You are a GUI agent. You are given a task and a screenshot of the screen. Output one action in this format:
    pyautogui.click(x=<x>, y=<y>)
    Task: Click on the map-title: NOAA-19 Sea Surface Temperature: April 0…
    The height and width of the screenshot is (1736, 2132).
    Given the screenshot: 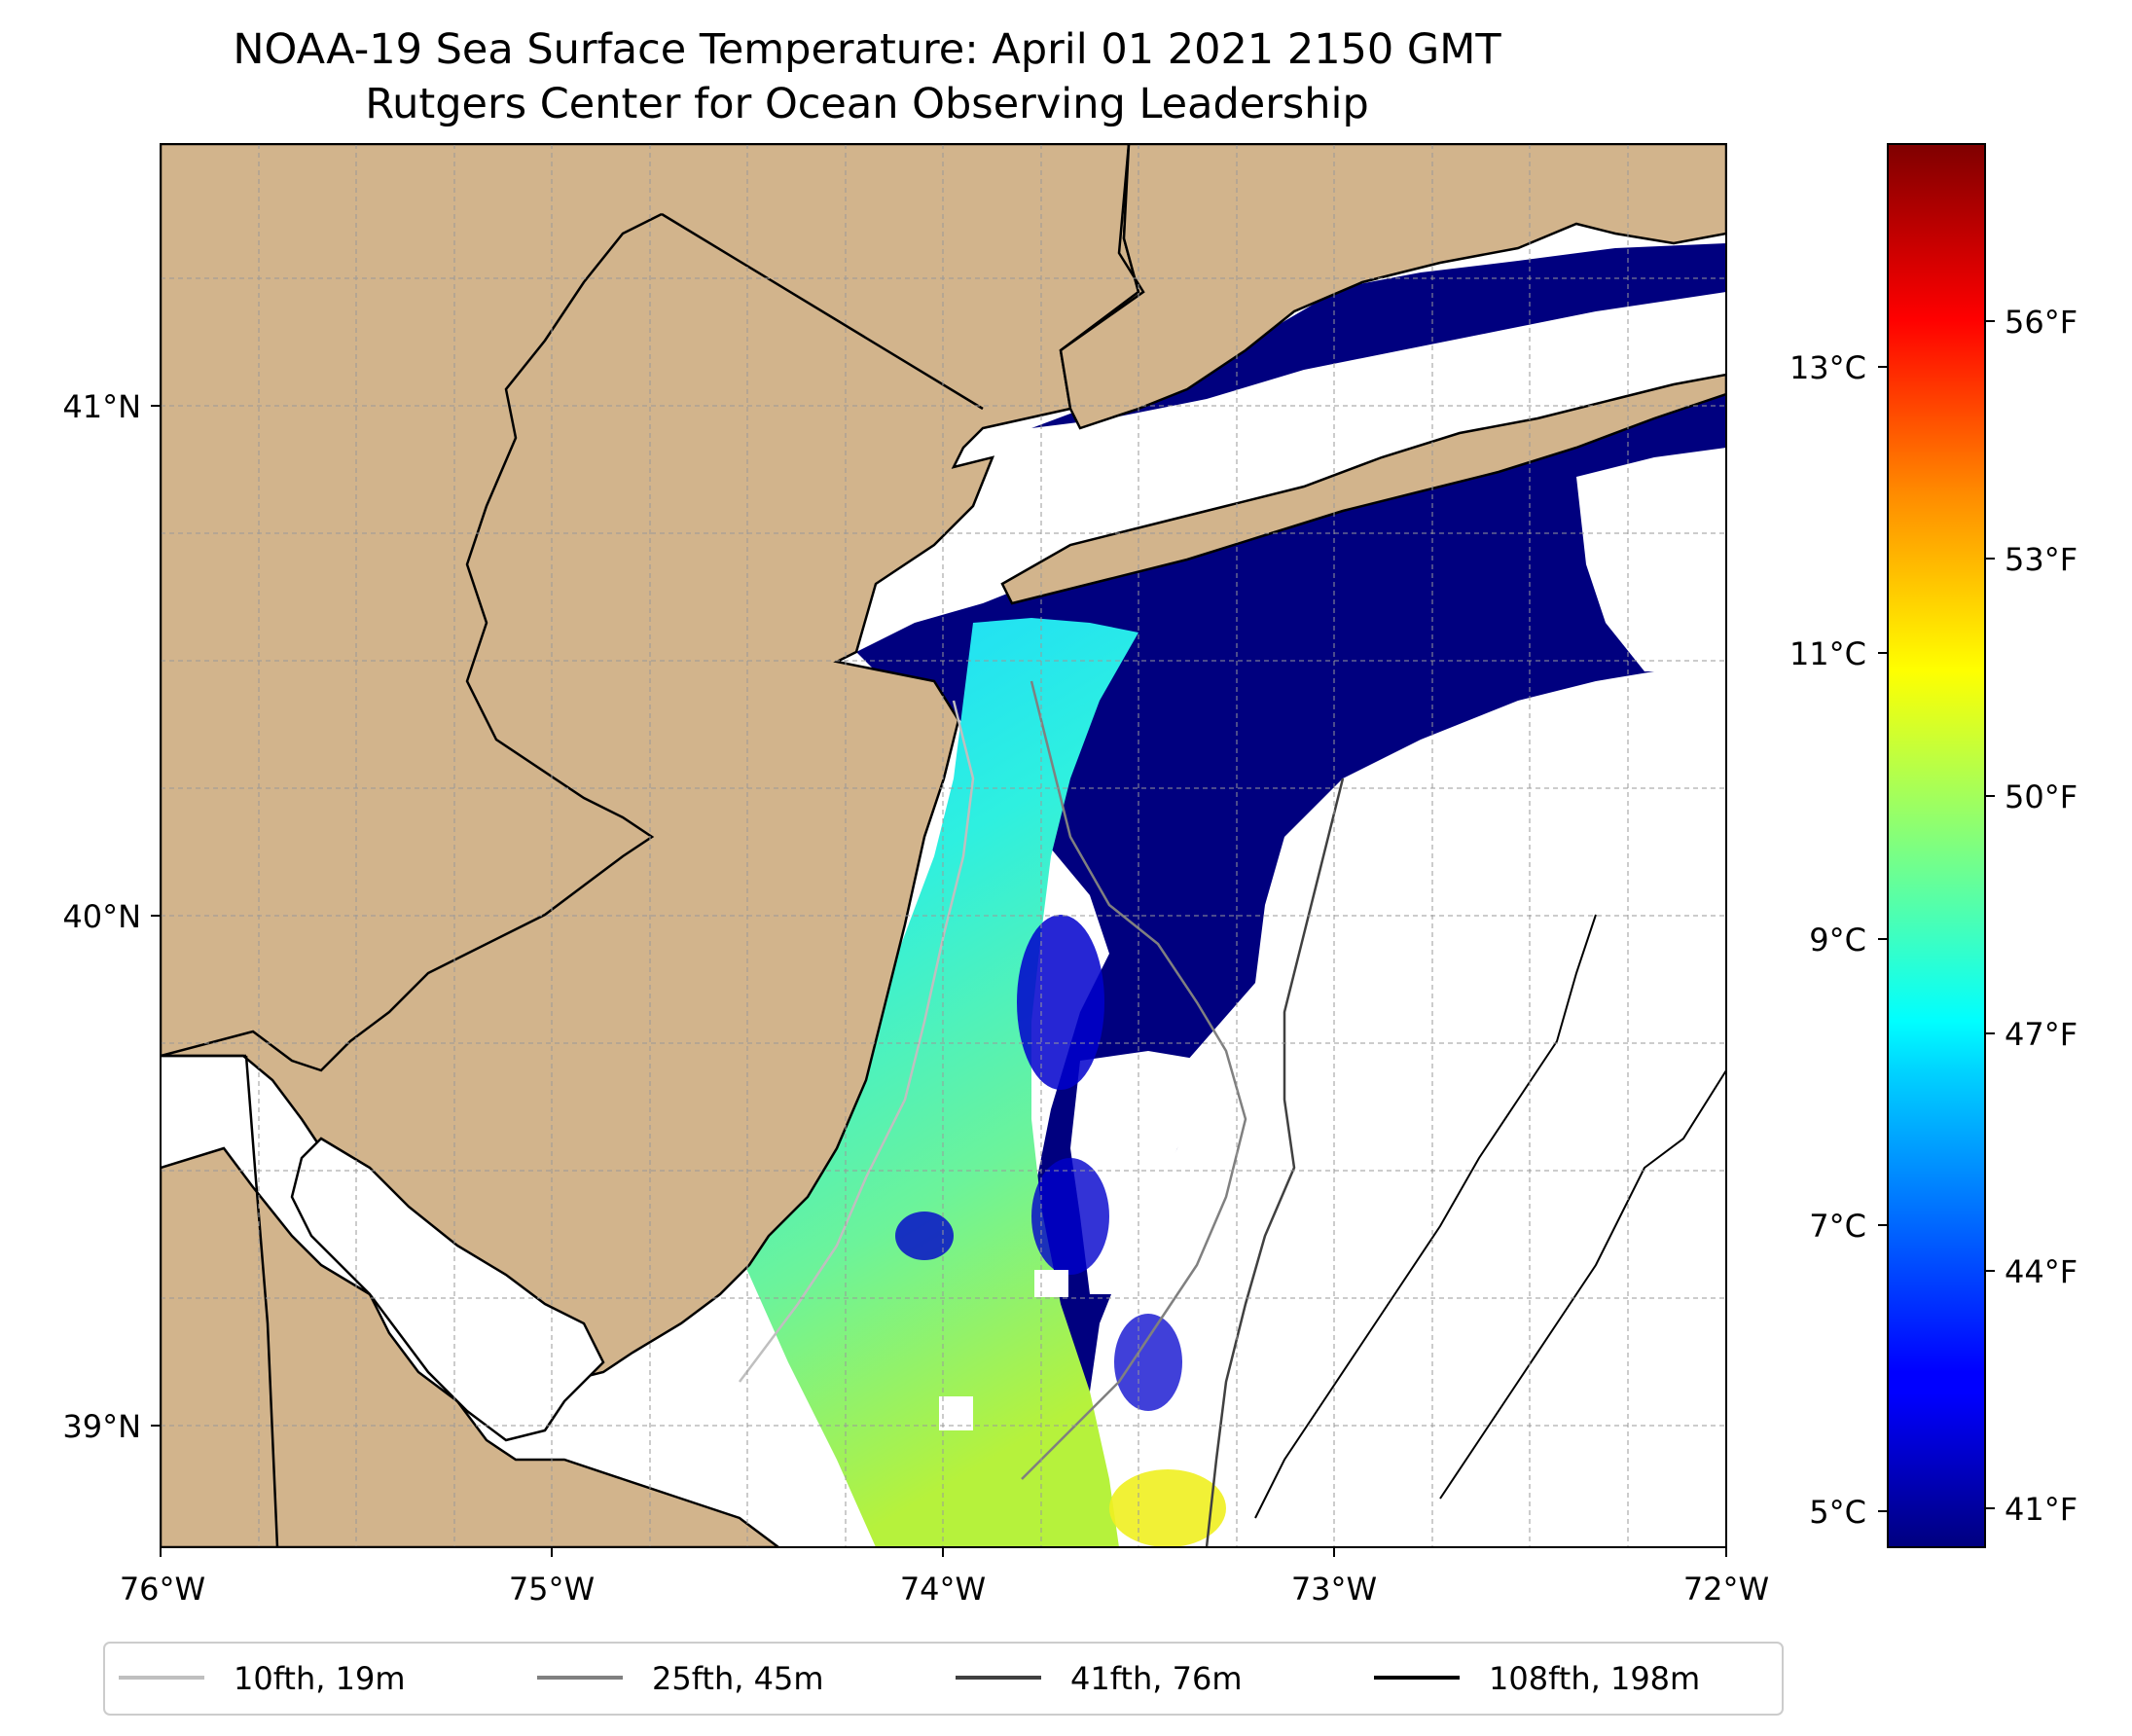 What is the action you would take?
    pyautogui.click(x=867, y=50)
    